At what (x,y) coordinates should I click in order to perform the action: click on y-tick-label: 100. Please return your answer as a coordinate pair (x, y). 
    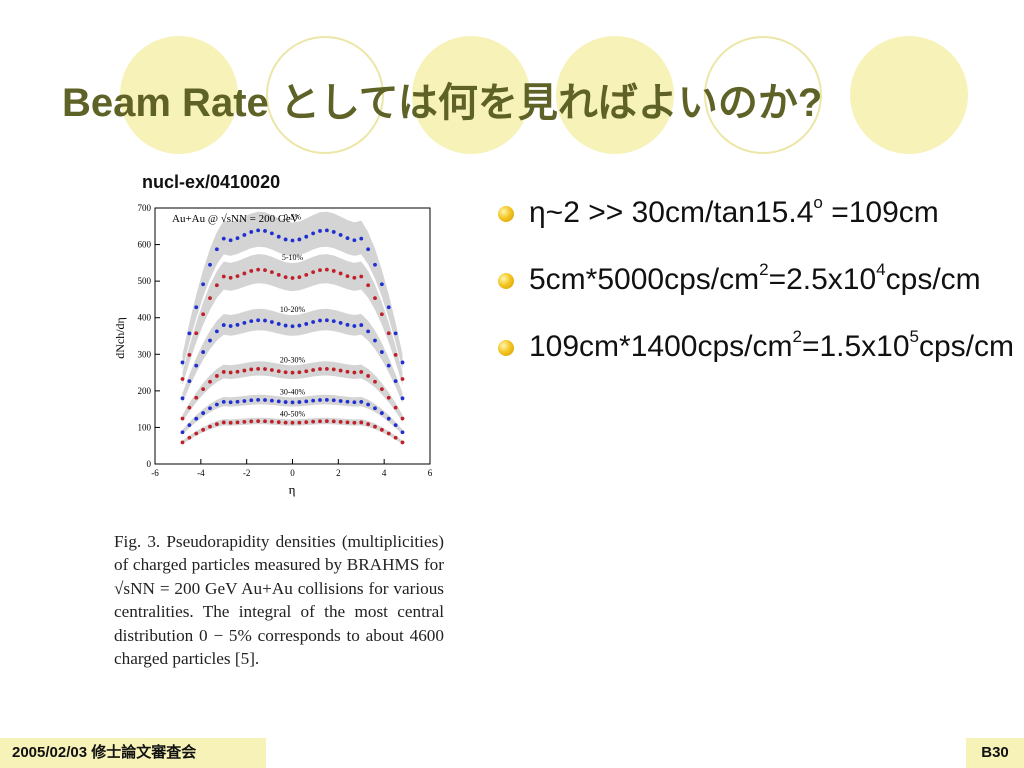
    Looking at the image, I should click on (145, 427).